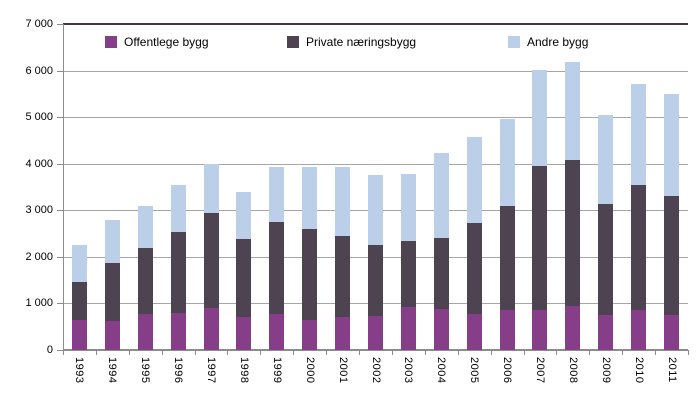 This screenshot has width=700, height=405. What do you see at coordinates (166, 41) in the screenshot?
I see `legend-label-offentlege-bygg: Offentlege bygg` at bounding box center [166, 41].